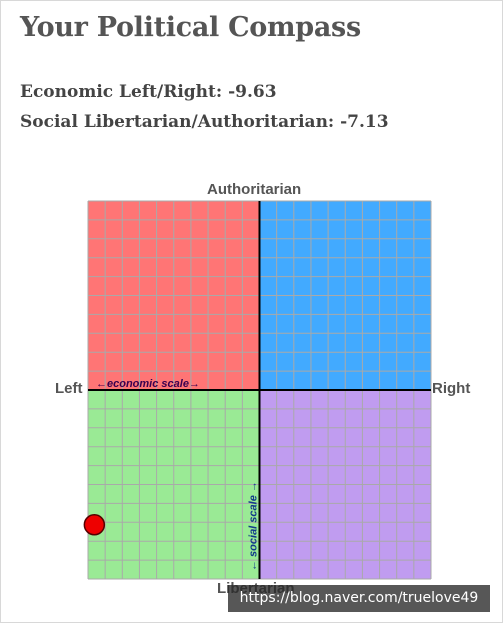 The image size is (503, 623). I want to click on axis-label-left: Left, so click(69, 388).